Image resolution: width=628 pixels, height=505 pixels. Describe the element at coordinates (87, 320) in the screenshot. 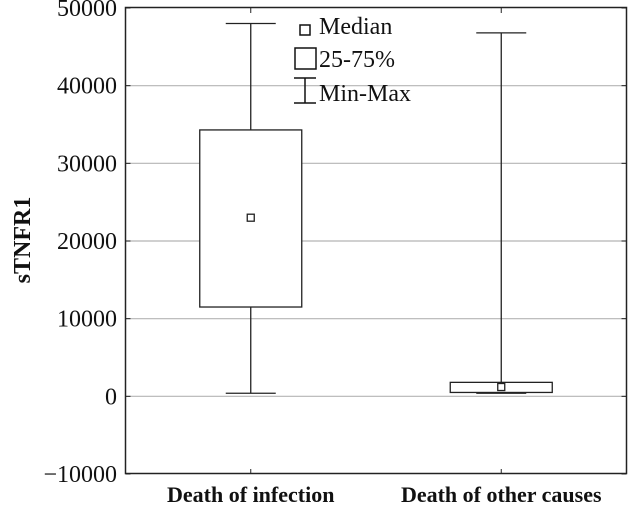

I see `y-tick-label: 10000` at that location.